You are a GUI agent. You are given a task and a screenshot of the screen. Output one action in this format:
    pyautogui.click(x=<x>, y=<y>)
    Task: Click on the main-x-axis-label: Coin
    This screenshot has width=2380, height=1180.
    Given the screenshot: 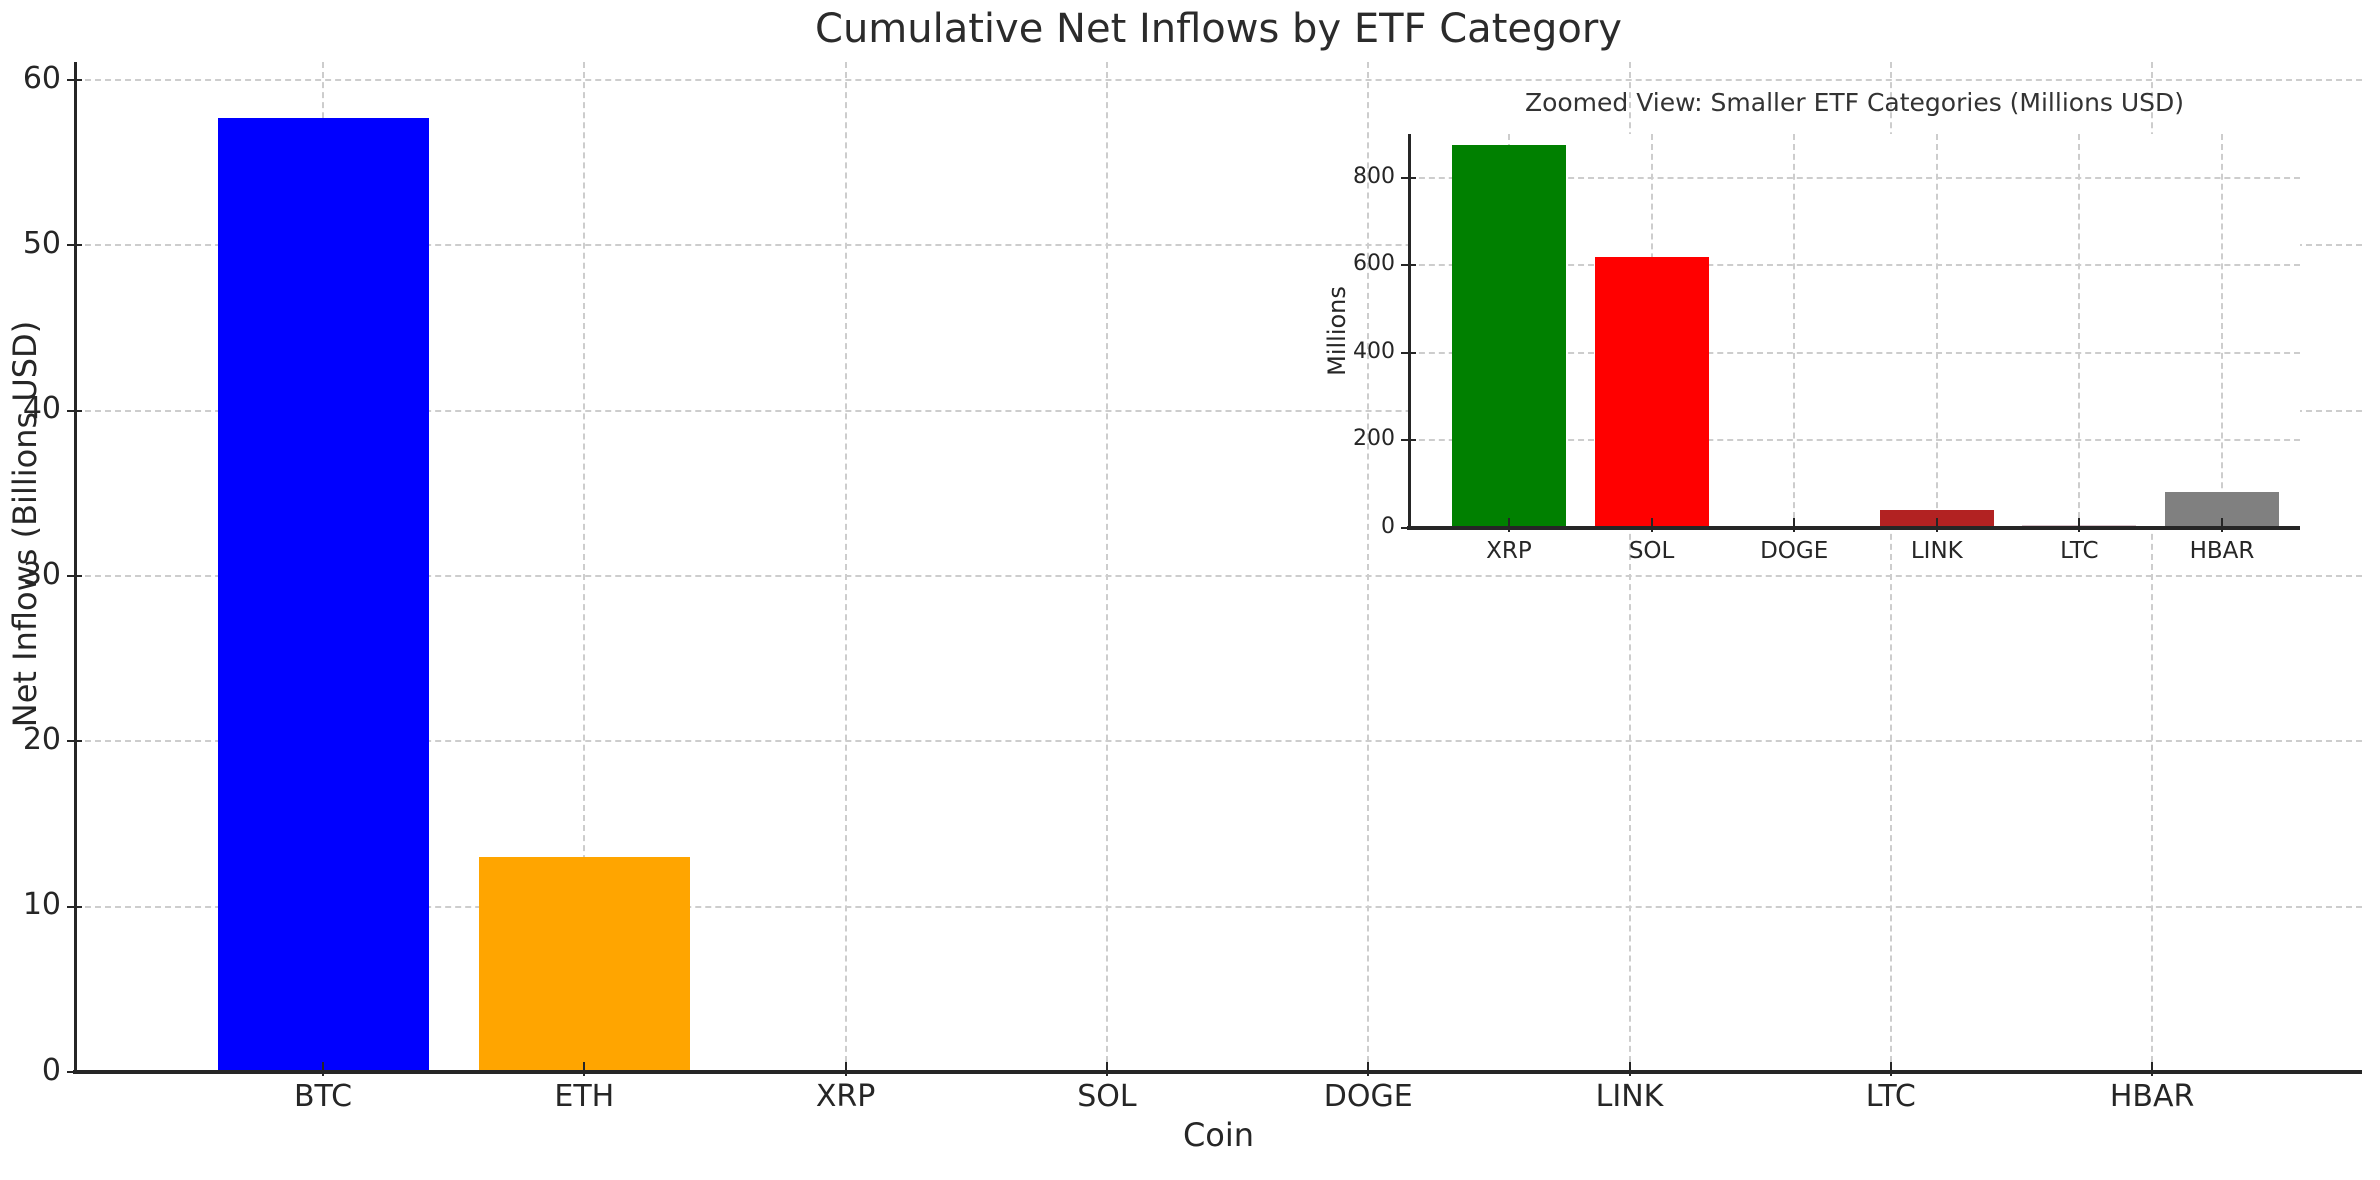 What is the action you would take?
    pyautogui.click(x=1218, y=1135)
    